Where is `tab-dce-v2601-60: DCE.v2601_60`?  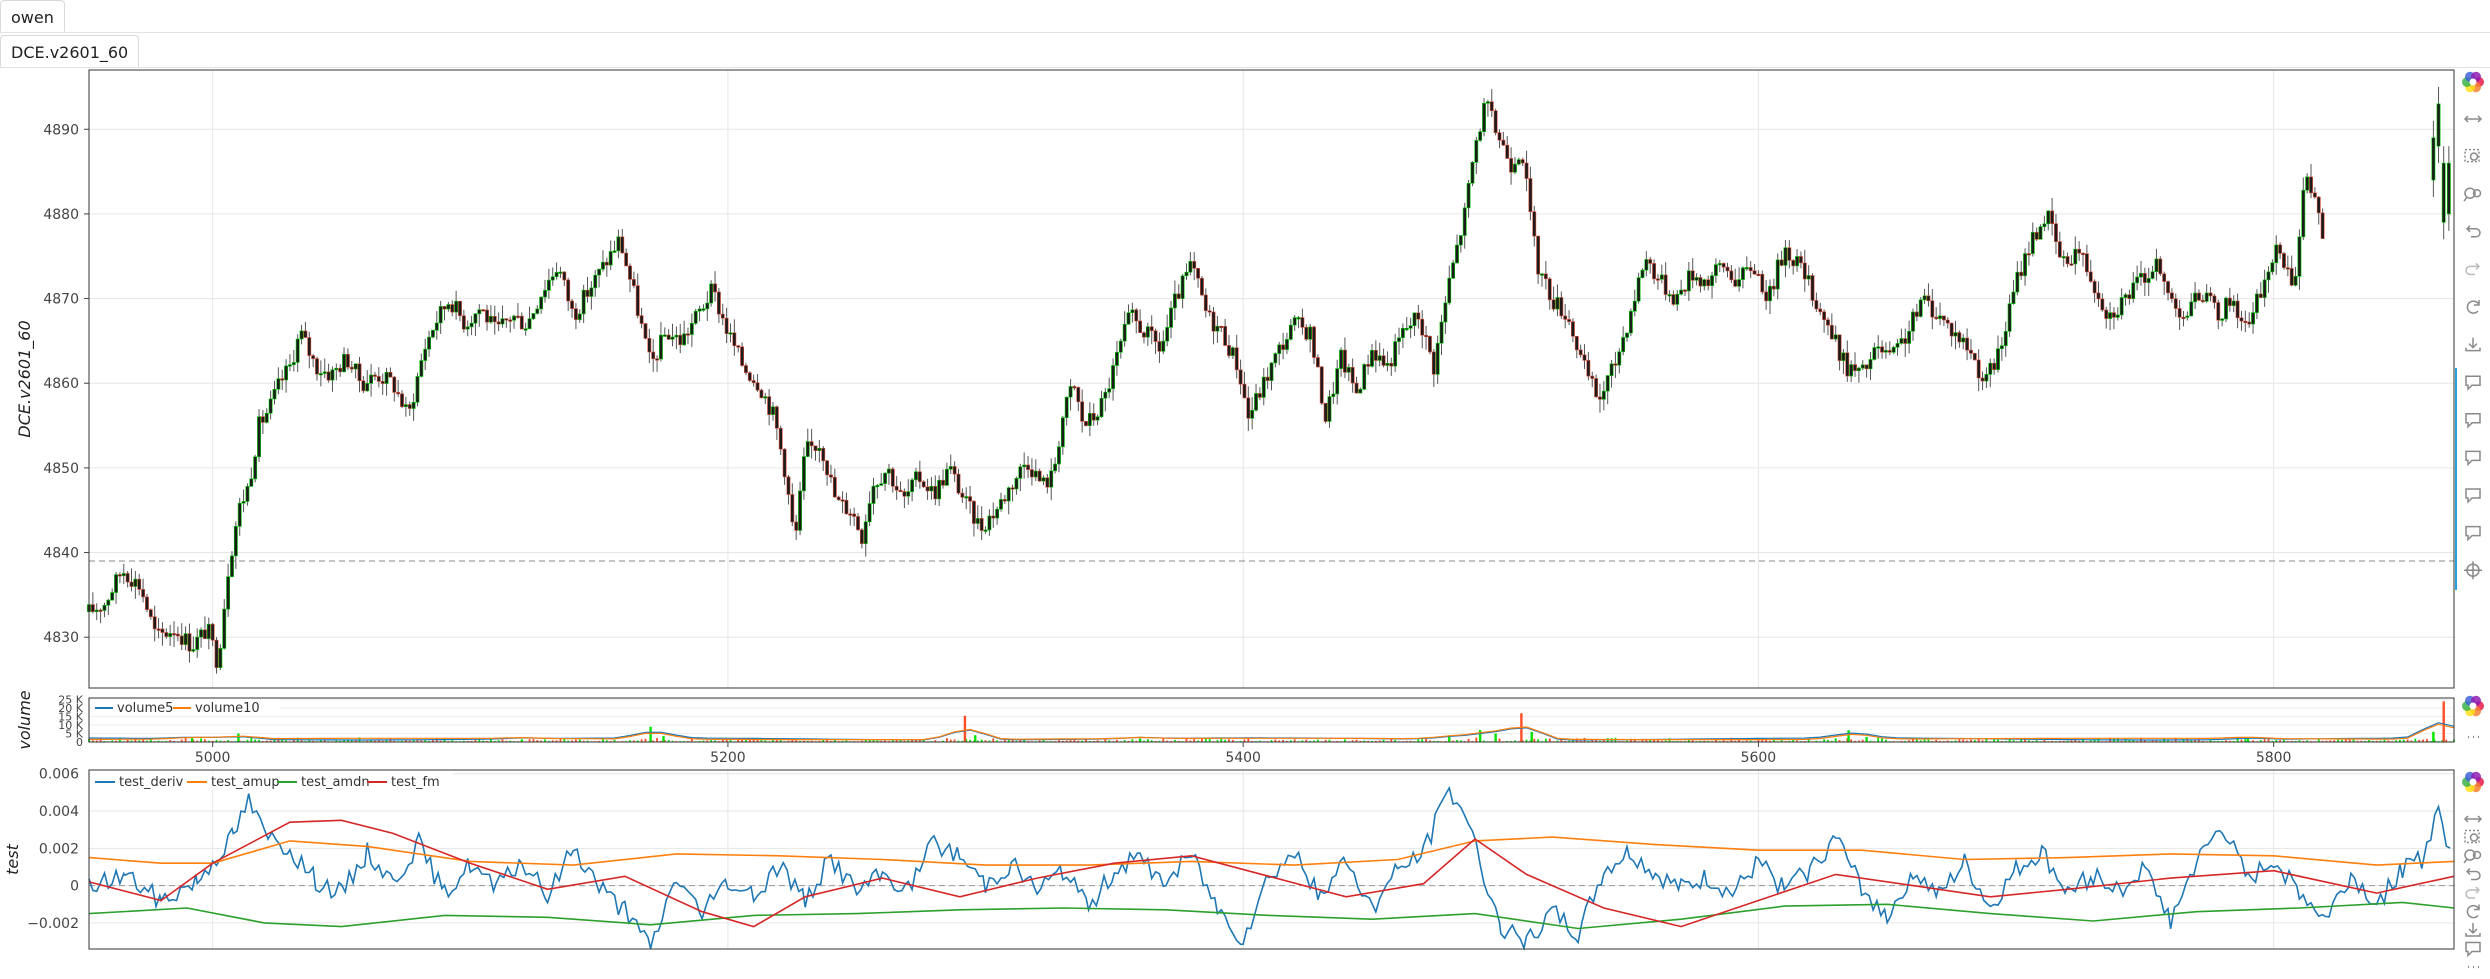 tab-dce-v2601-60: DCE.v2601_60 is located at coordinates (70, 51).